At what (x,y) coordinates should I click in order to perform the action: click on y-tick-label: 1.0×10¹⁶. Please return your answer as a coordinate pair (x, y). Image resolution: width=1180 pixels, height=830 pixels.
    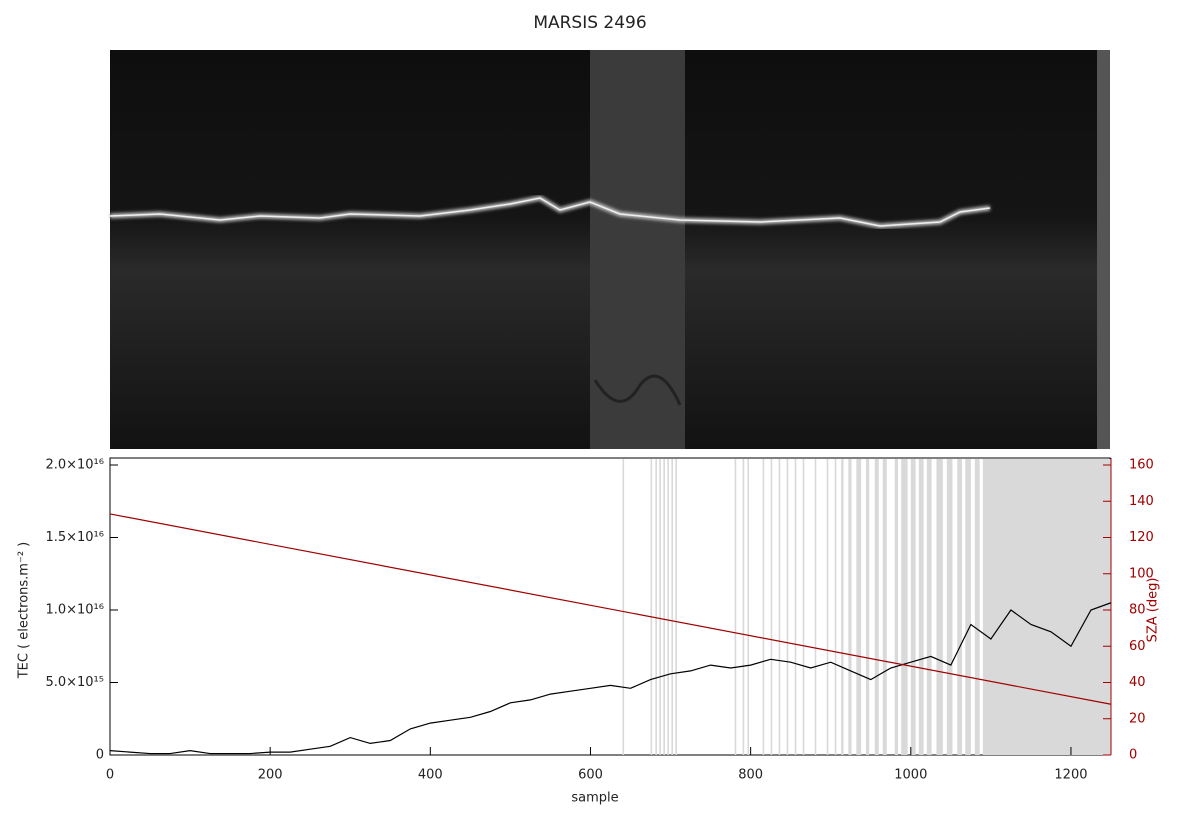
    Looking at the image, I should click on (74, 610).